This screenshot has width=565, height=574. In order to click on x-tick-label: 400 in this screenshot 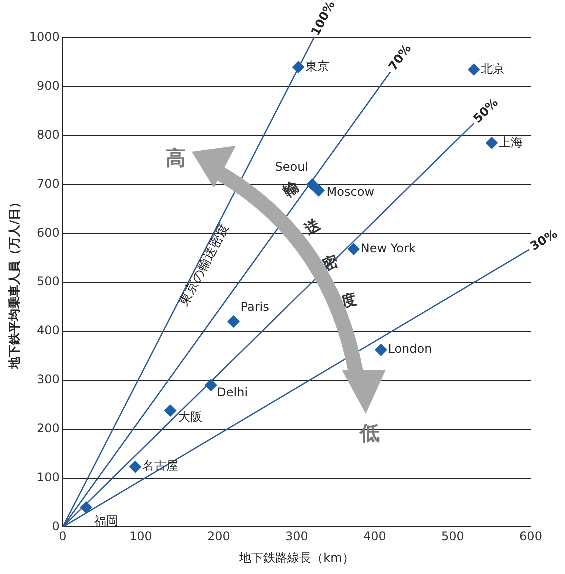, I will do `click(375, 537)`.